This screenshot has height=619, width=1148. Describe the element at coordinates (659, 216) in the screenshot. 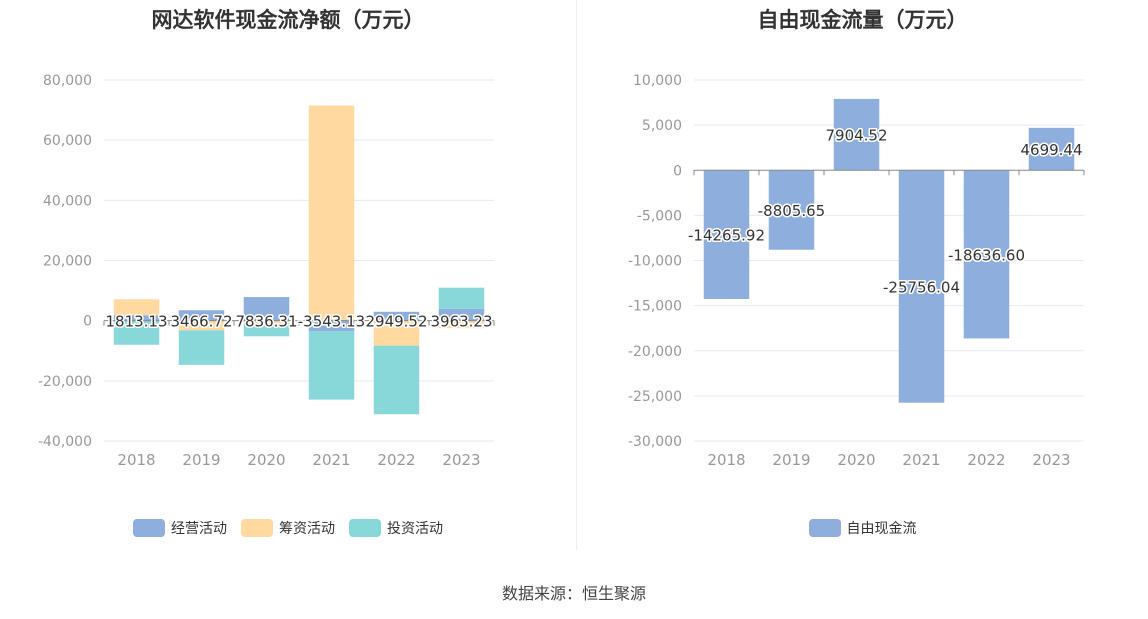

I see `y-tick-label: -5,000` at that location.